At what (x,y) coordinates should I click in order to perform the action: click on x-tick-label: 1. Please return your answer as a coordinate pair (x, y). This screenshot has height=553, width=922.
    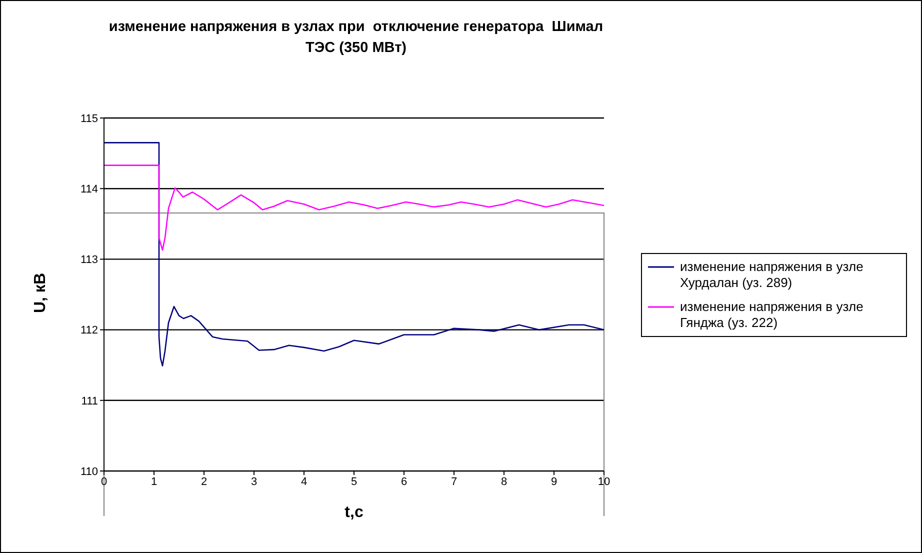
    Looking at the image, I should click on (154, 482).